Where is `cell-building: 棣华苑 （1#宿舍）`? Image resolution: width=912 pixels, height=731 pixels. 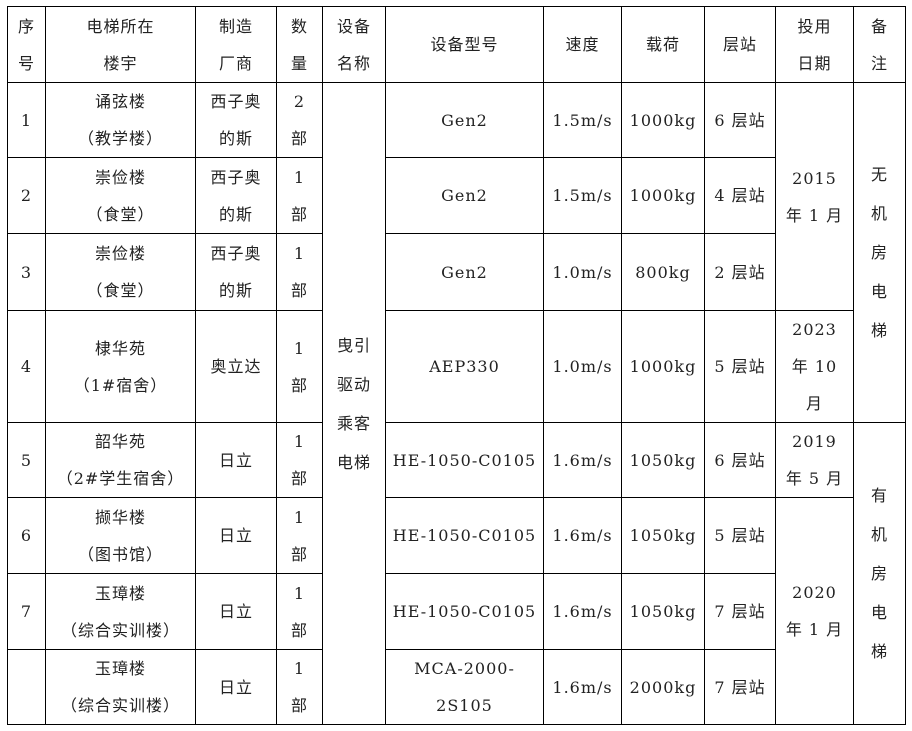 cell-building: 棣华苑 （1#宿舍） is located at coordinates (120, 366).